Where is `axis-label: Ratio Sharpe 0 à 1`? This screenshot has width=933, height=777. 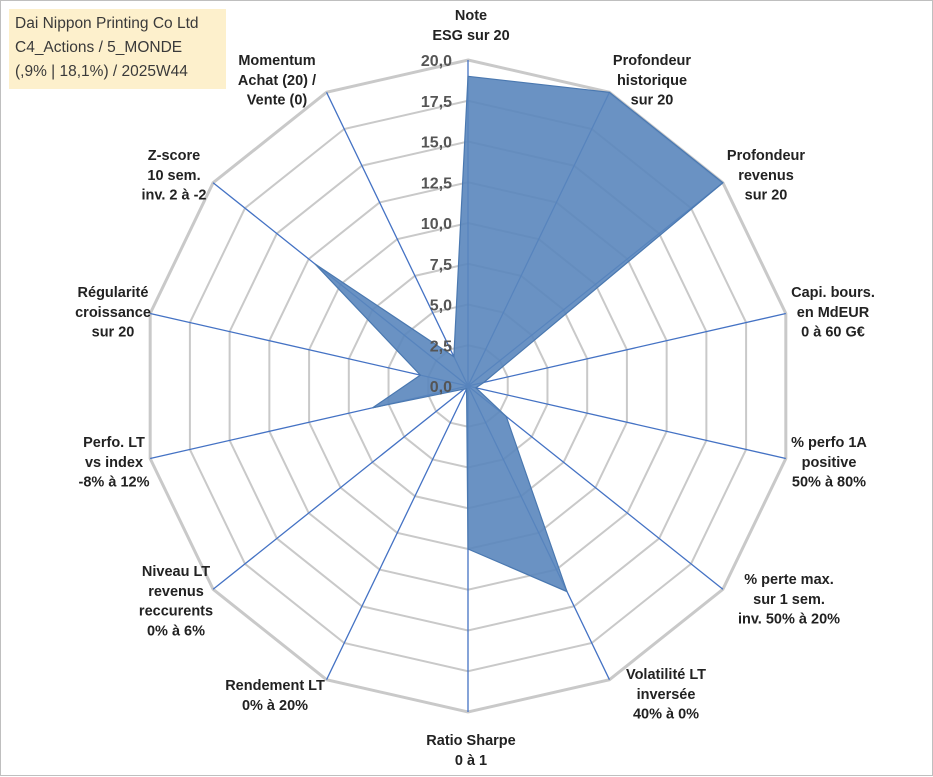 axis-label: Ratio Sharpe 0 à 1 is located at coordinates (470, 751).